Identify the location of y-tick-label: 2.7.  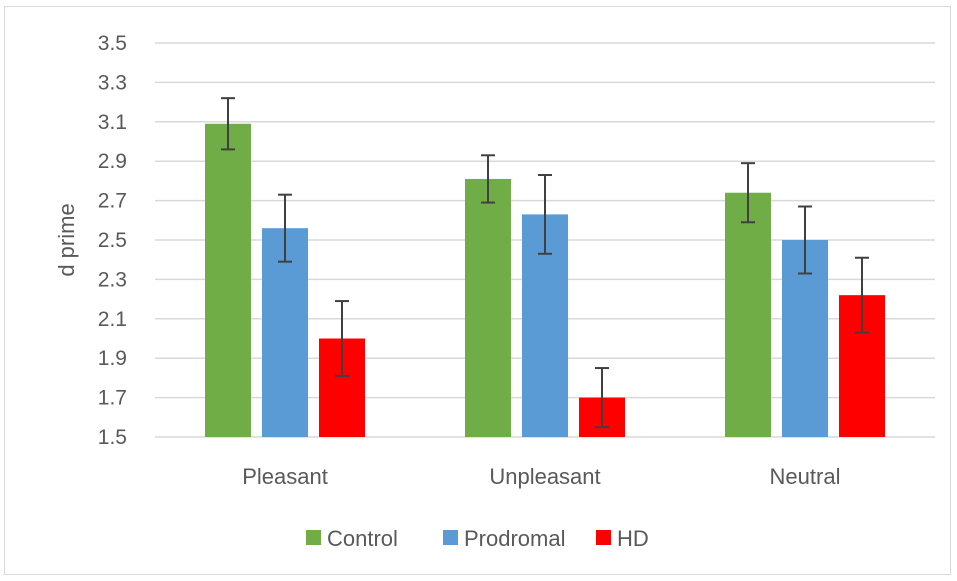
(112, 201).